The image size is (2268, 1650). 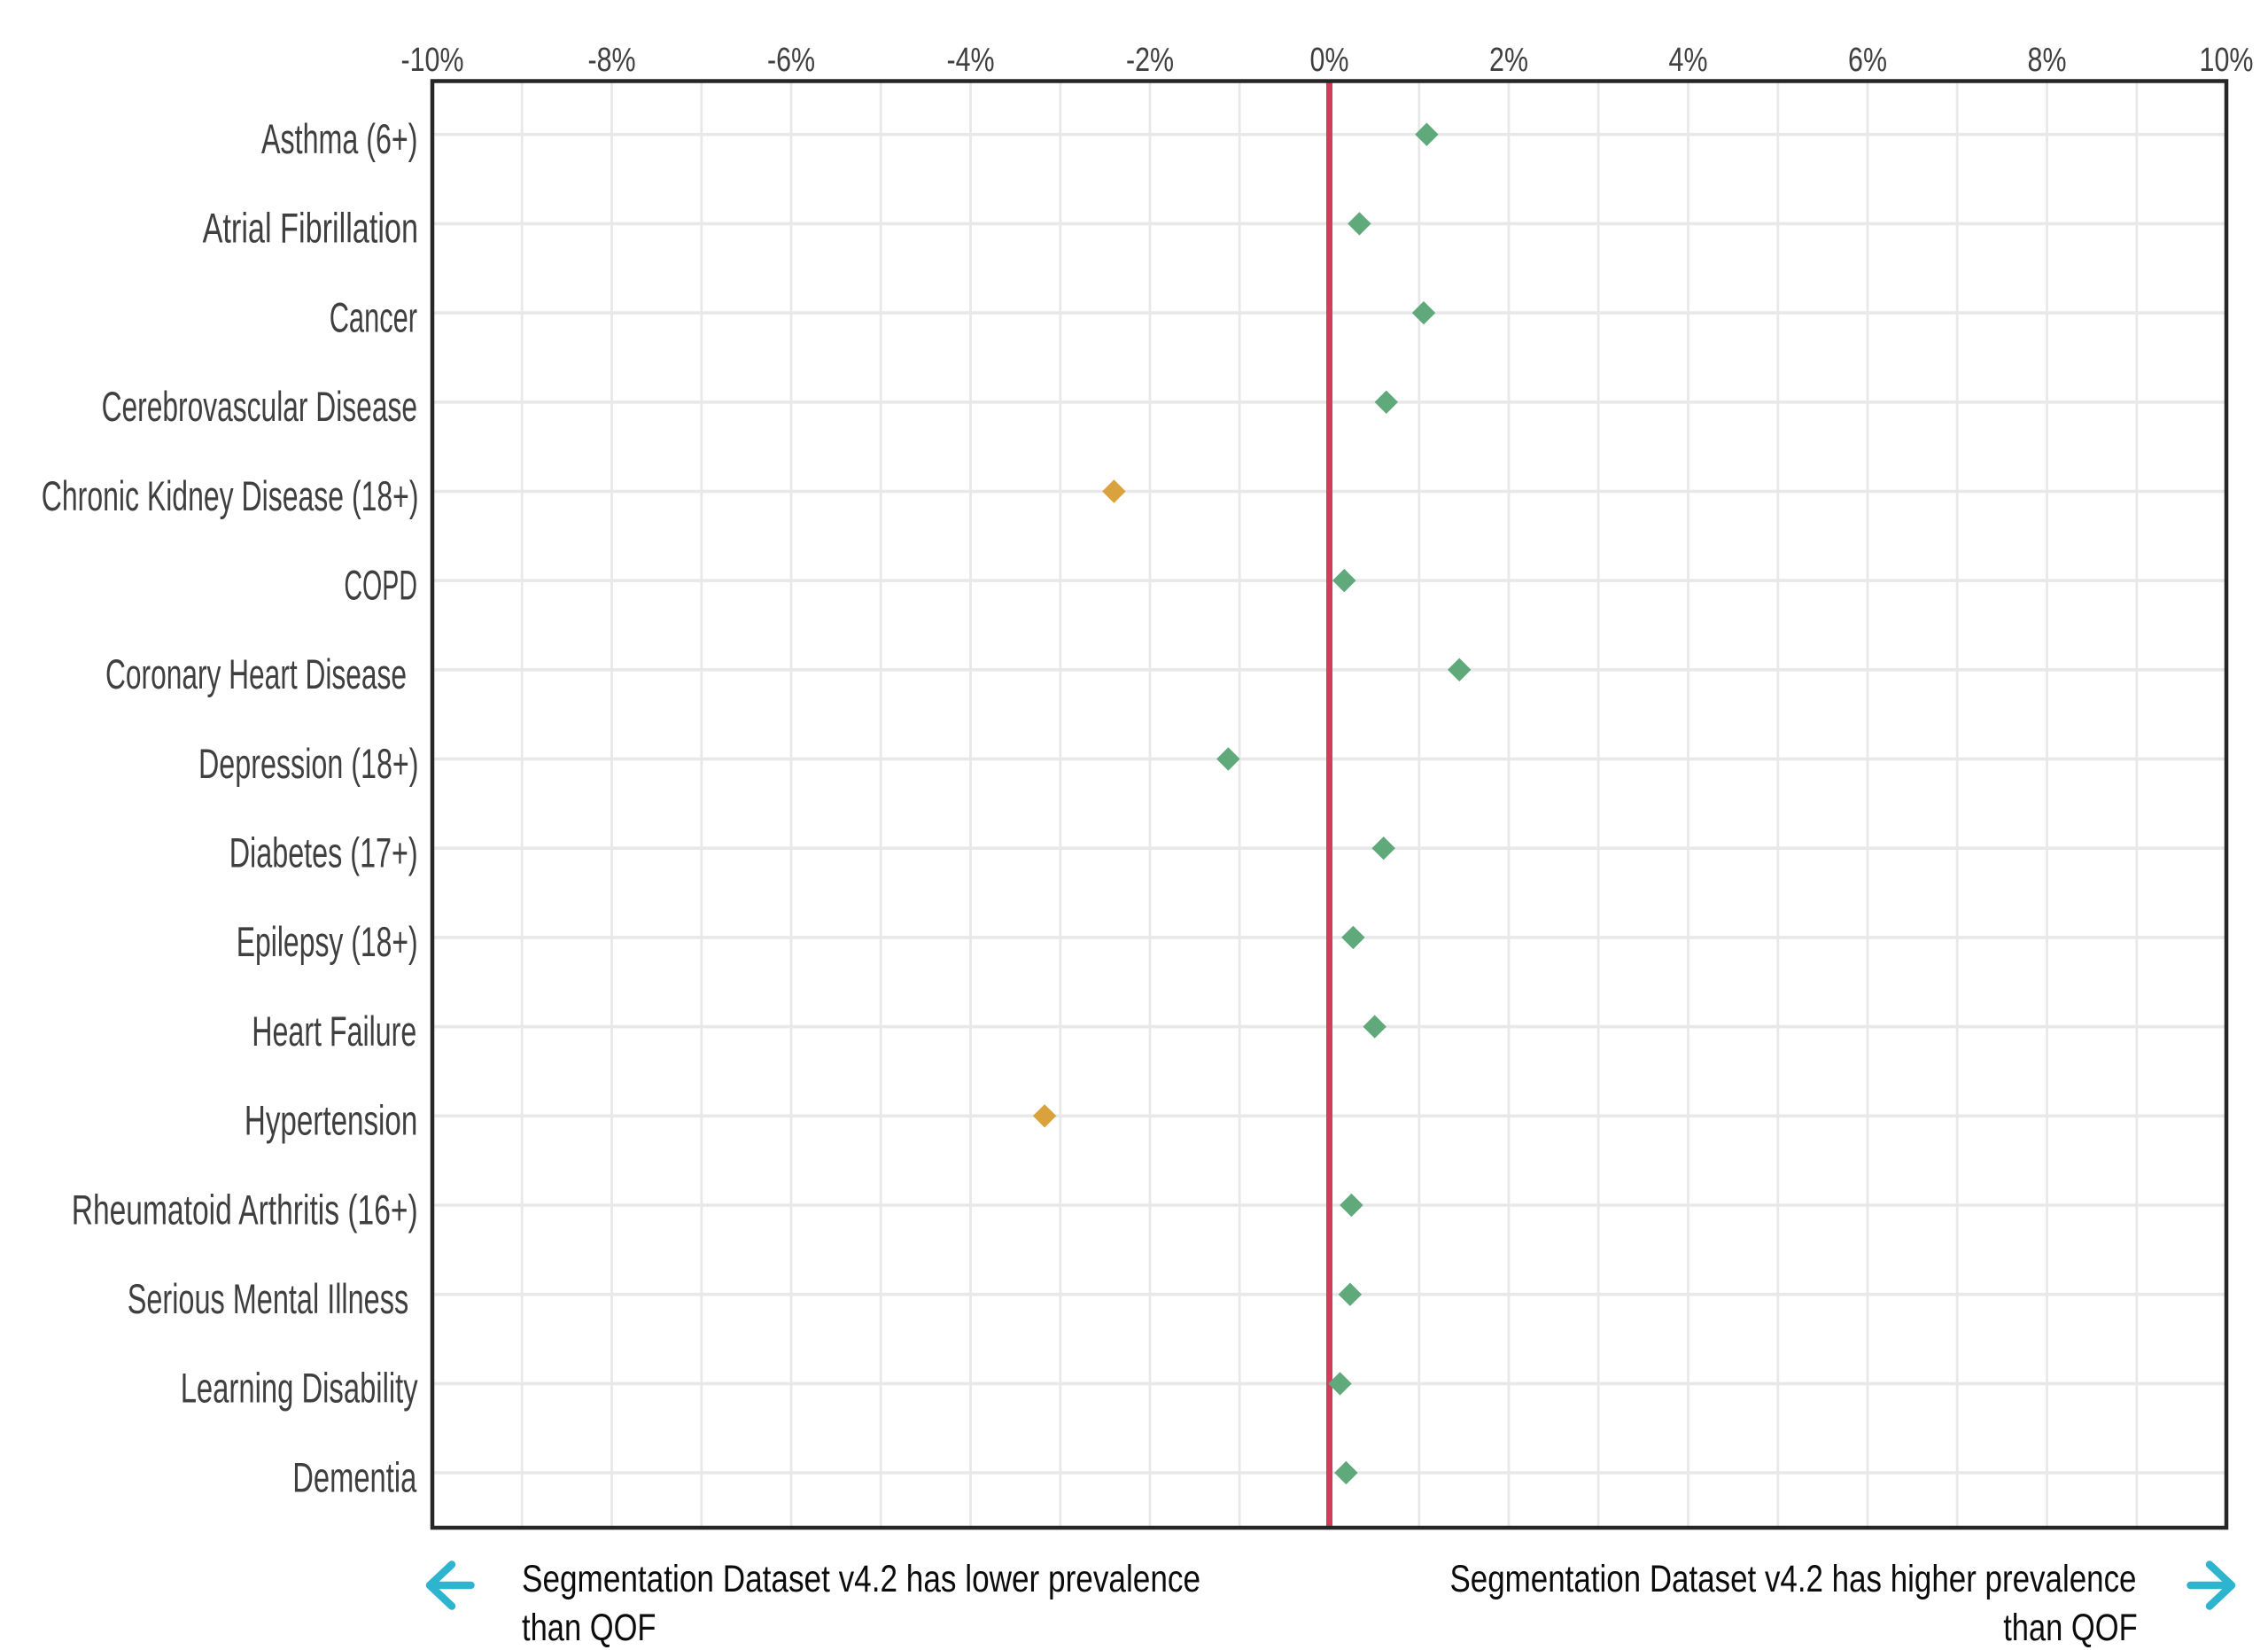 I want to click on svg-text: Chronic Kidney Disease (18+), so click(x=231, y=495).